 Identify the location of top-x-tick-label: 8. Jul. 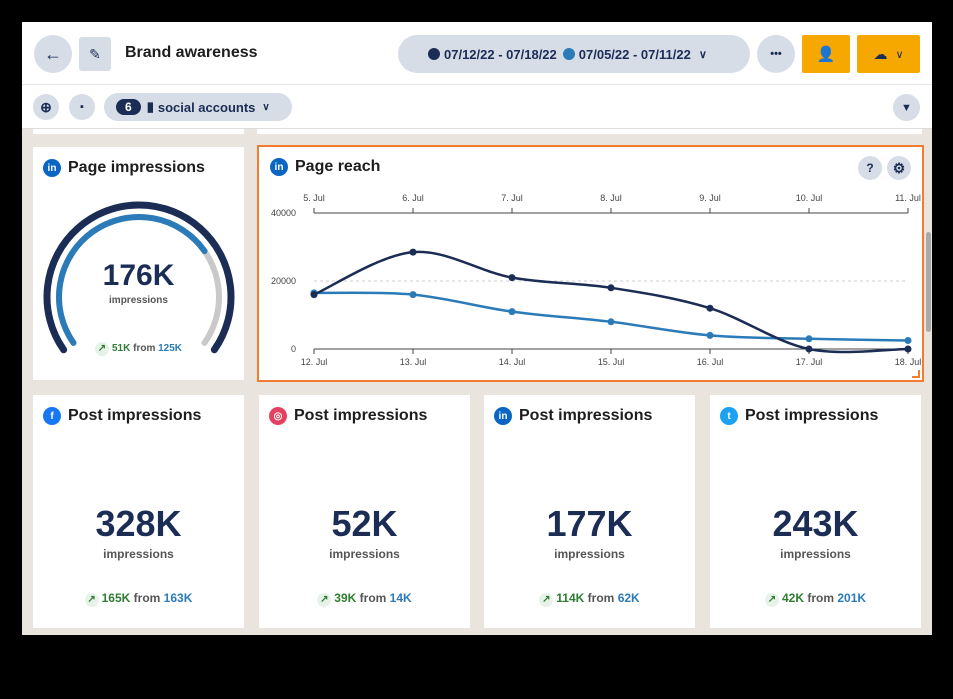
(611, 198).